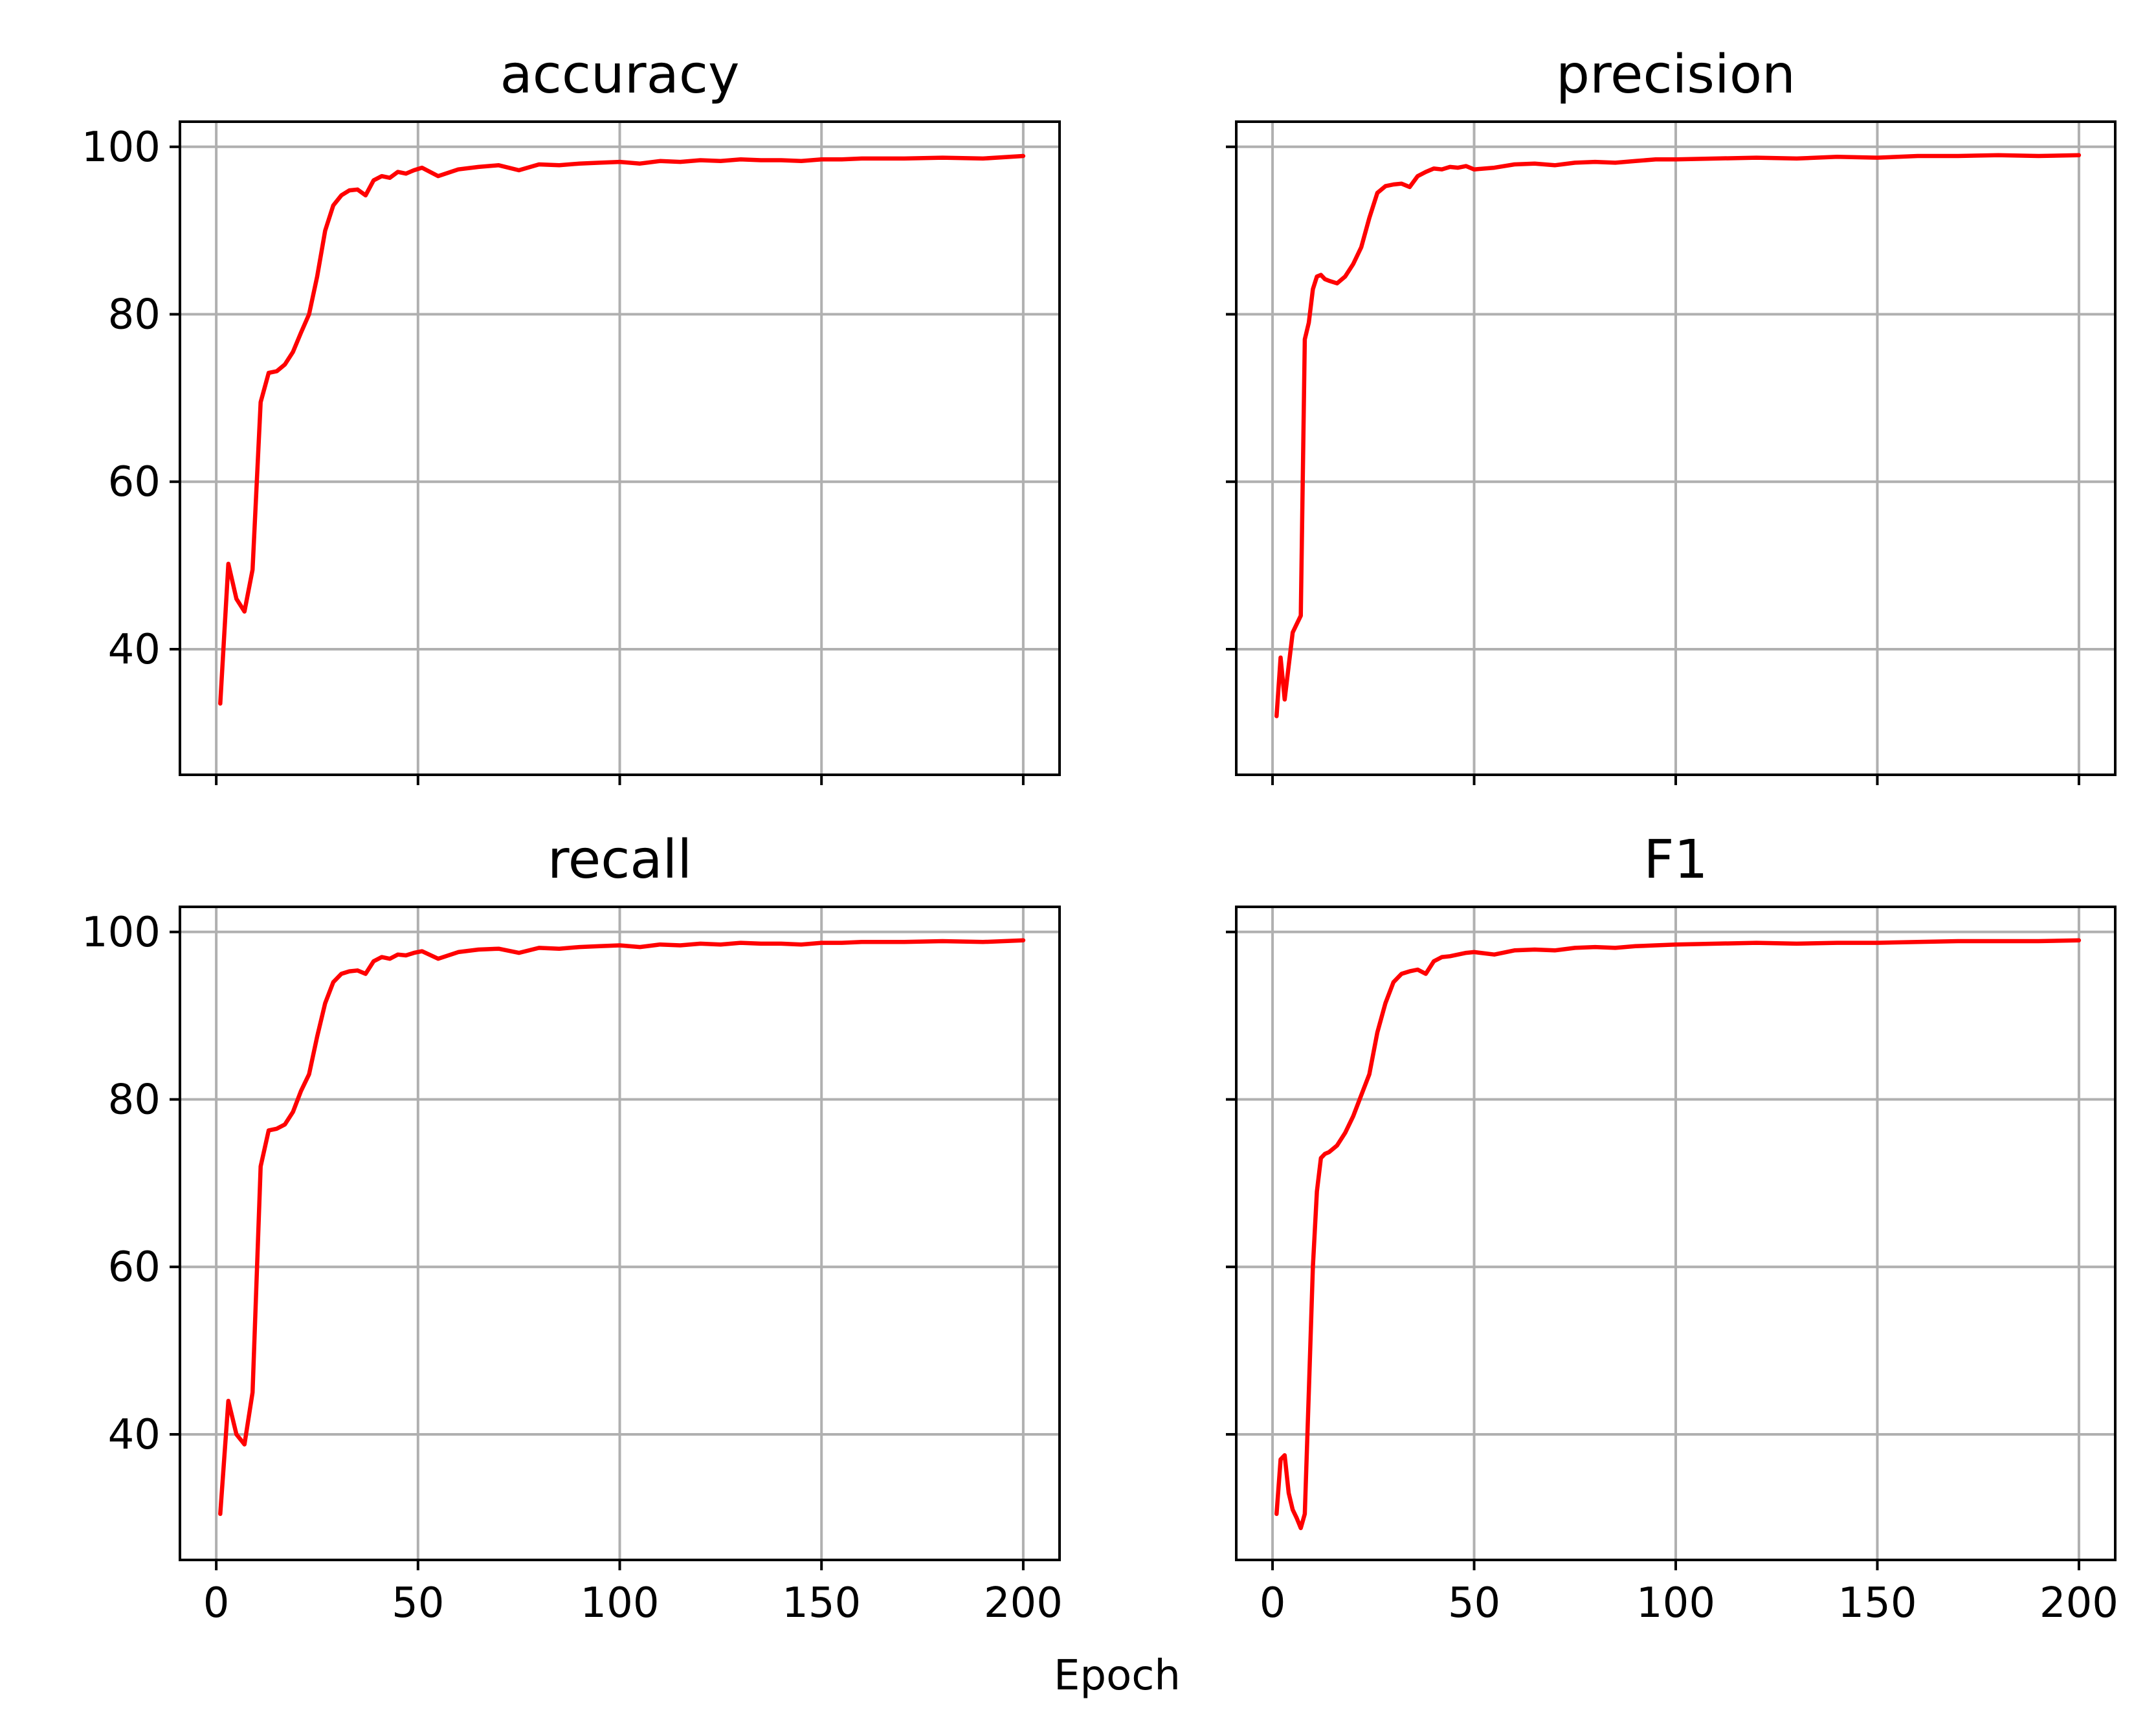  Describe the element at coordinates (1678, 1234) in the screenshot. I see `f1-series-line` at that location.